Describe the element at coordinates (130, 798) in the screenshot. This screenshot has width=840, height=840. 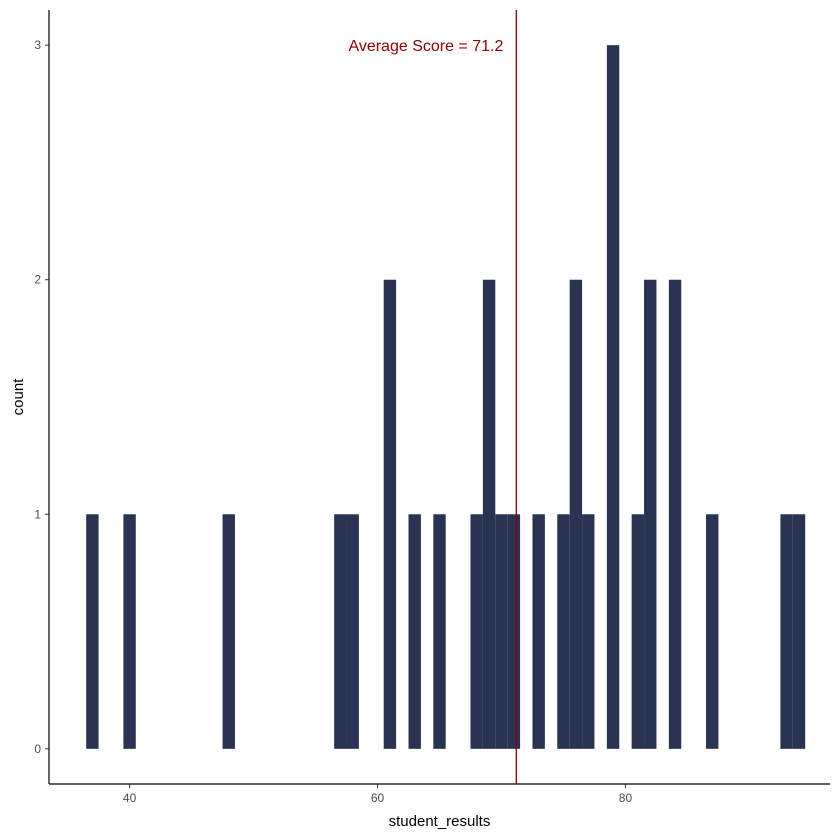
I see `x-tick-label-40: 40` at that location.